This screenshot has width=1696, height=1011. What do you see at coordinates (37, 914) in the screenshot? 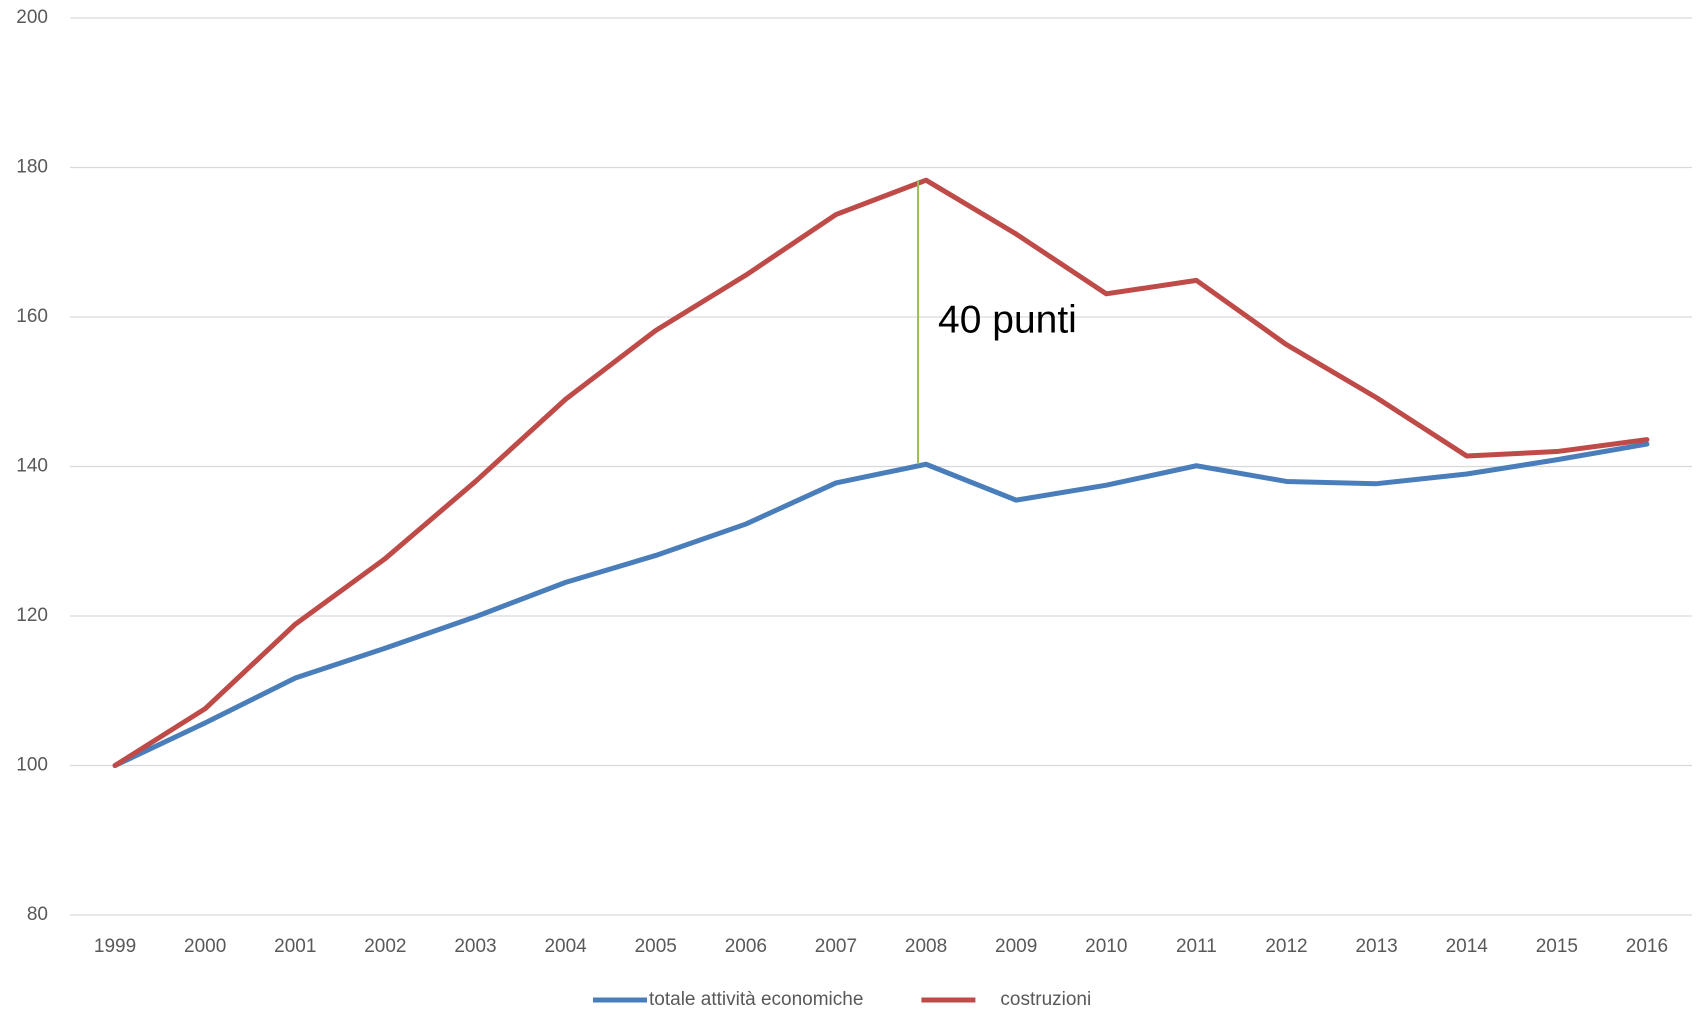
I see `y-tick-label: 80` at bounding box center [37, 914].